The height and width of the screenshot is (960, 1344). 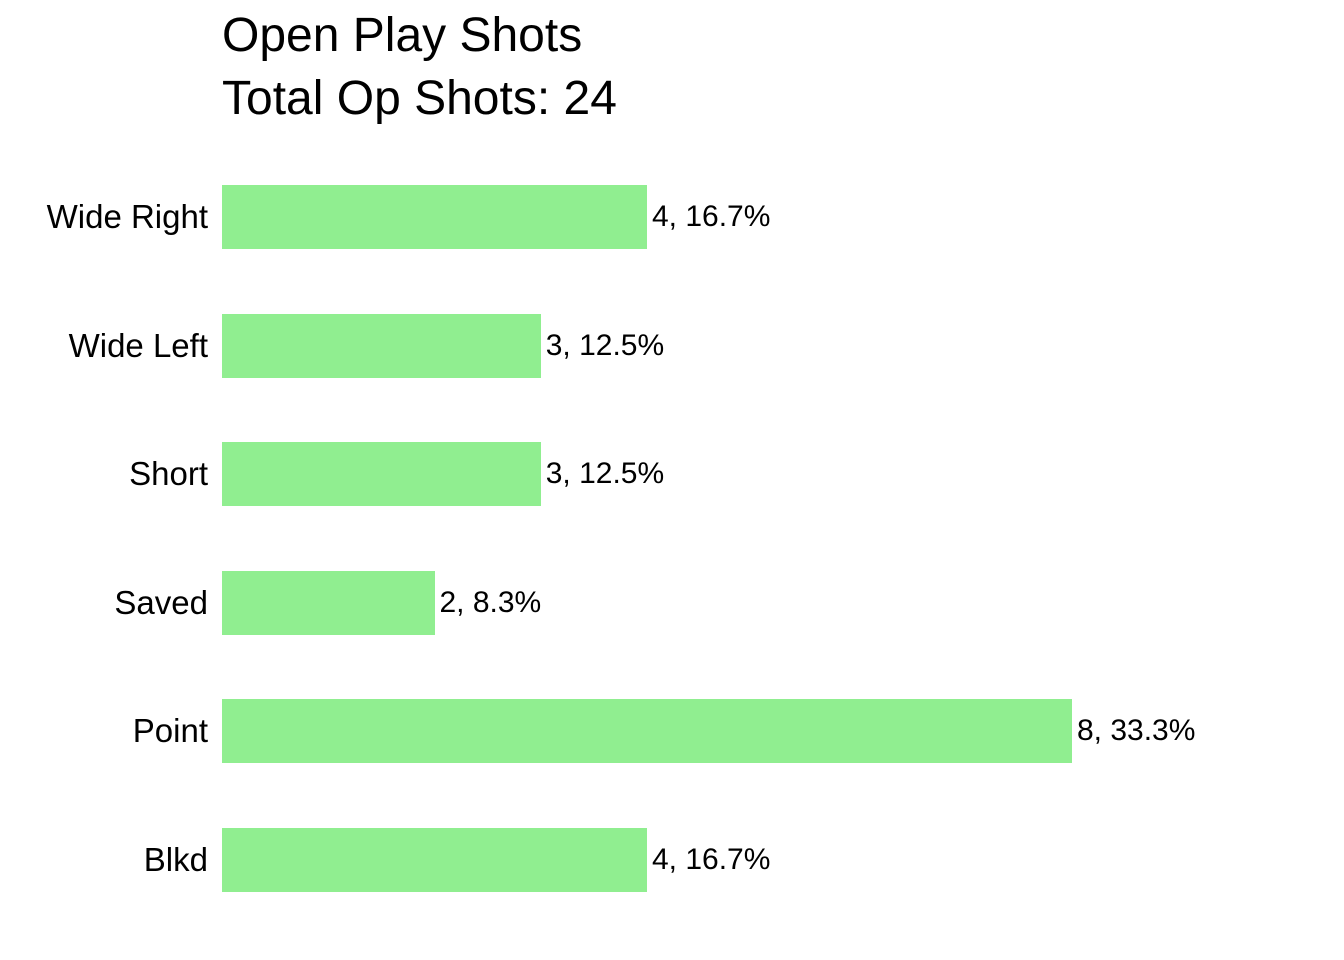 What do you see at coordinates (168, 473) in the screenshot?
I see `category-label: Short` at bounding box center [168, 473].